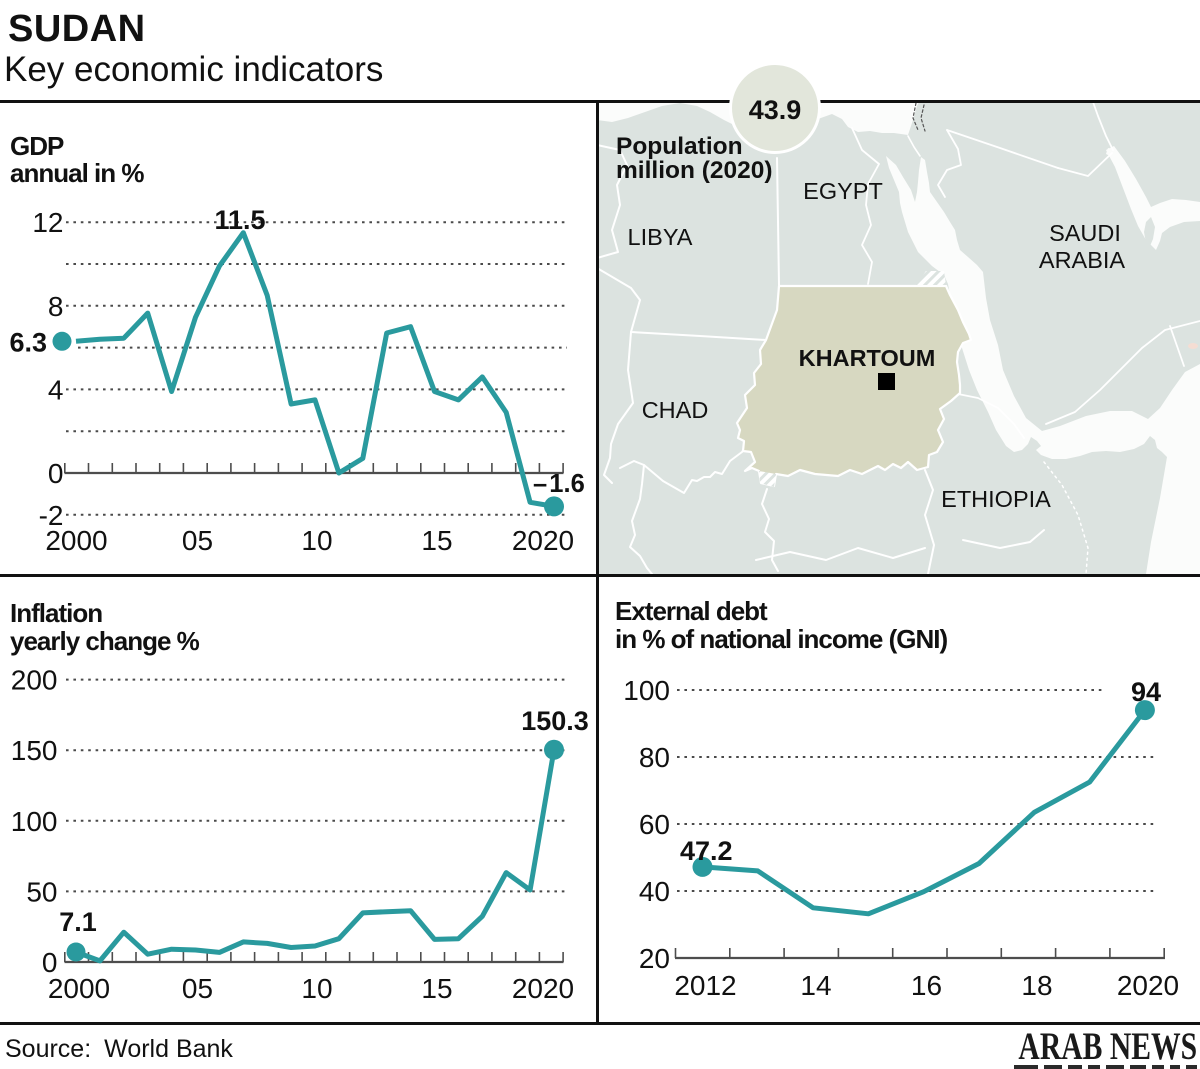 This screenshot has height=1069, width=1200. I want to click on svg-text: 47.2, so click(706, 851).